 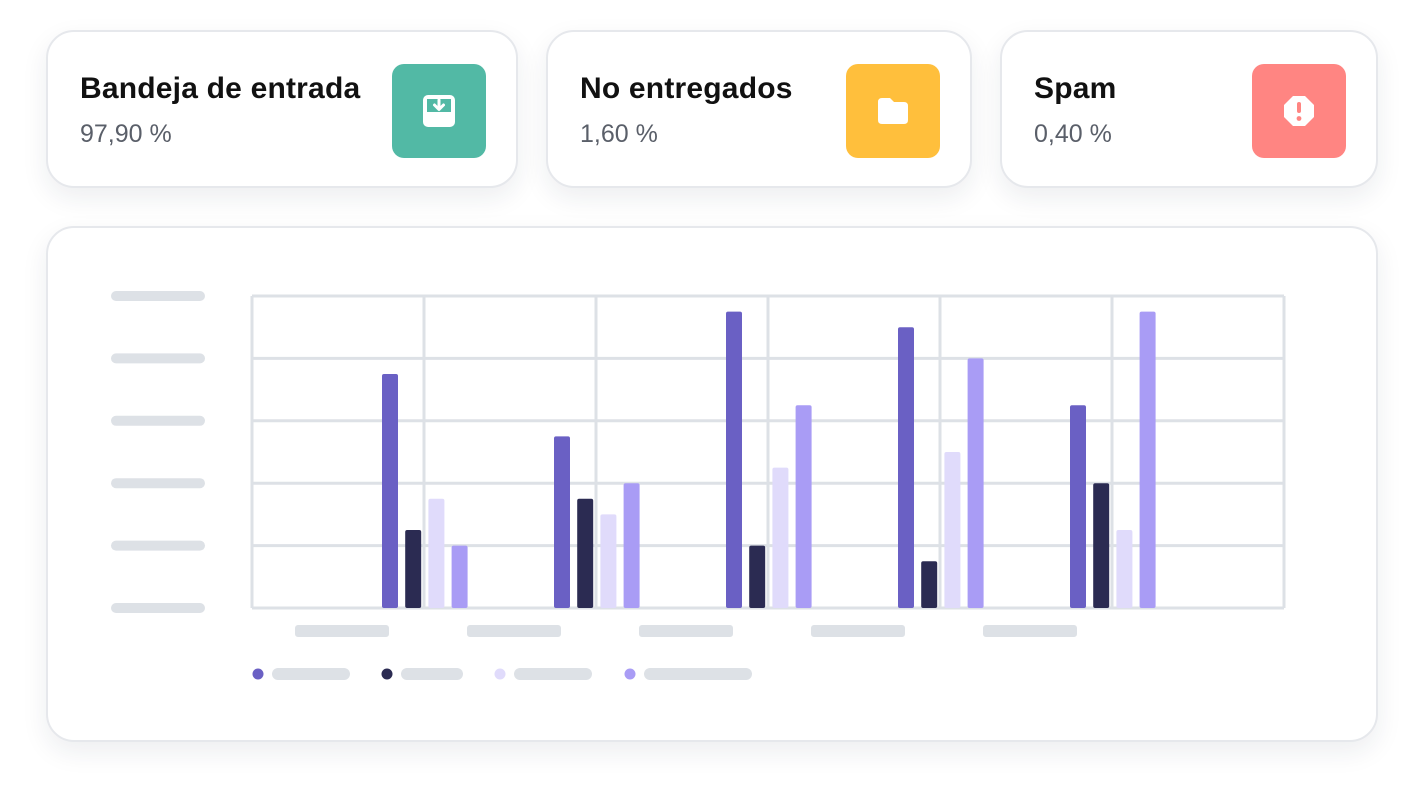 I want to click on folder-icon, so click(x=893, y=111).